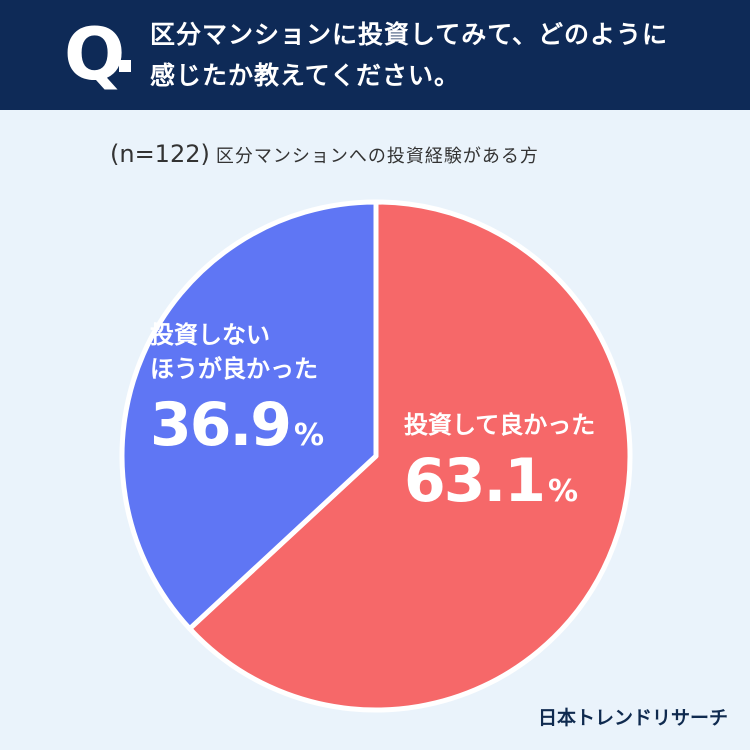 This screenshot has height=750, width=750. What do you see at coordinates (125, 66) in the screenshot?
I see `q-dot` at bounding box center [125, 66].